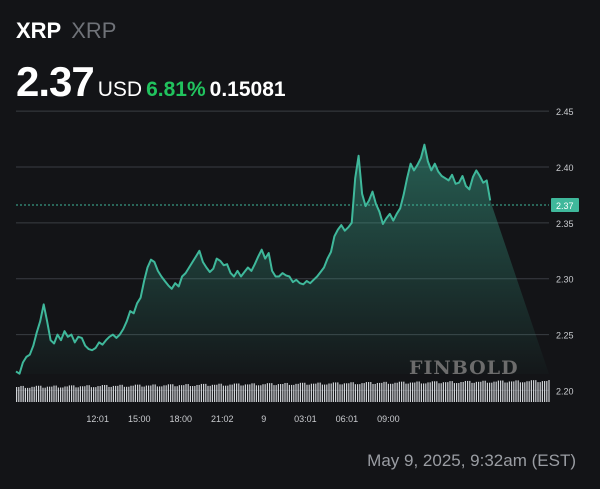 Image resolution: width=600 pixels, height=489 pixels. I want to click on x-tick-label: 15:00, so click(139, 419).